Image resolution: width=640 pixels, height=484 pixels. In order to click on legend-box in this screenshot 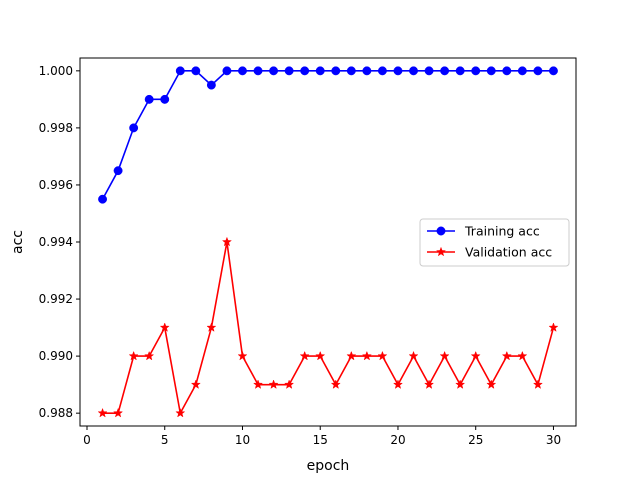, I will do `click(494, 242)`.